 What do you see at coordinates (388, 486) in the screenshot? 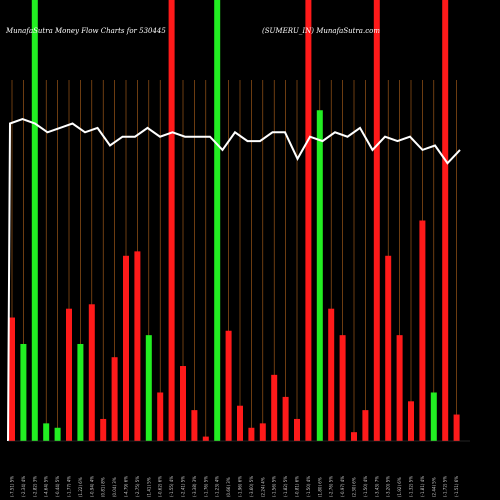
I see `x-tick-label: (-3.20) 5%` at bounding box center [388, 486].